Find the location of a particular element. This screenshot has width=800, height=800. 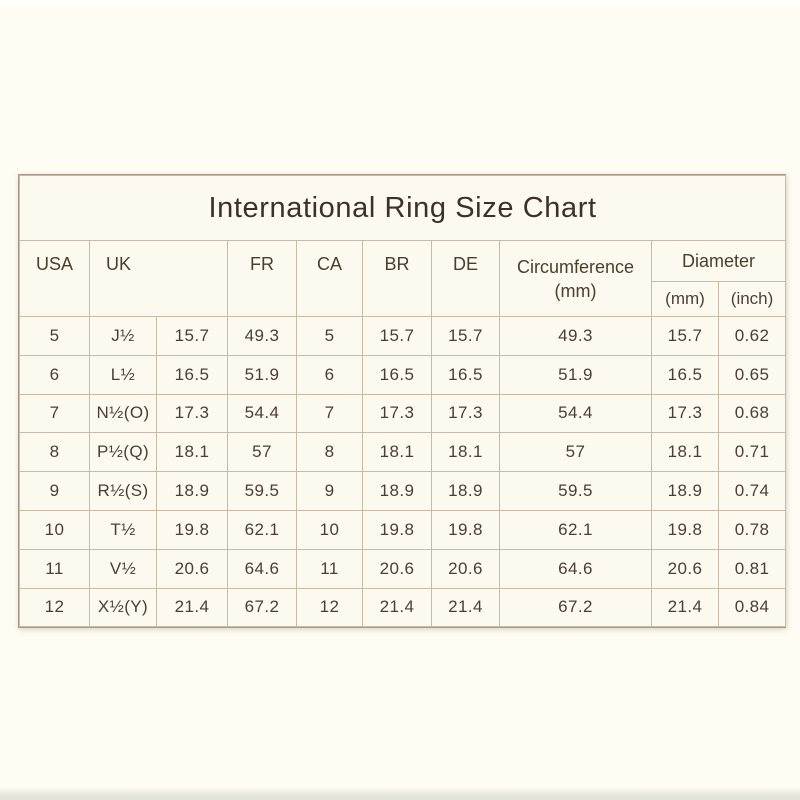

cell-usa: 7 is located at coordinates (54, 413).